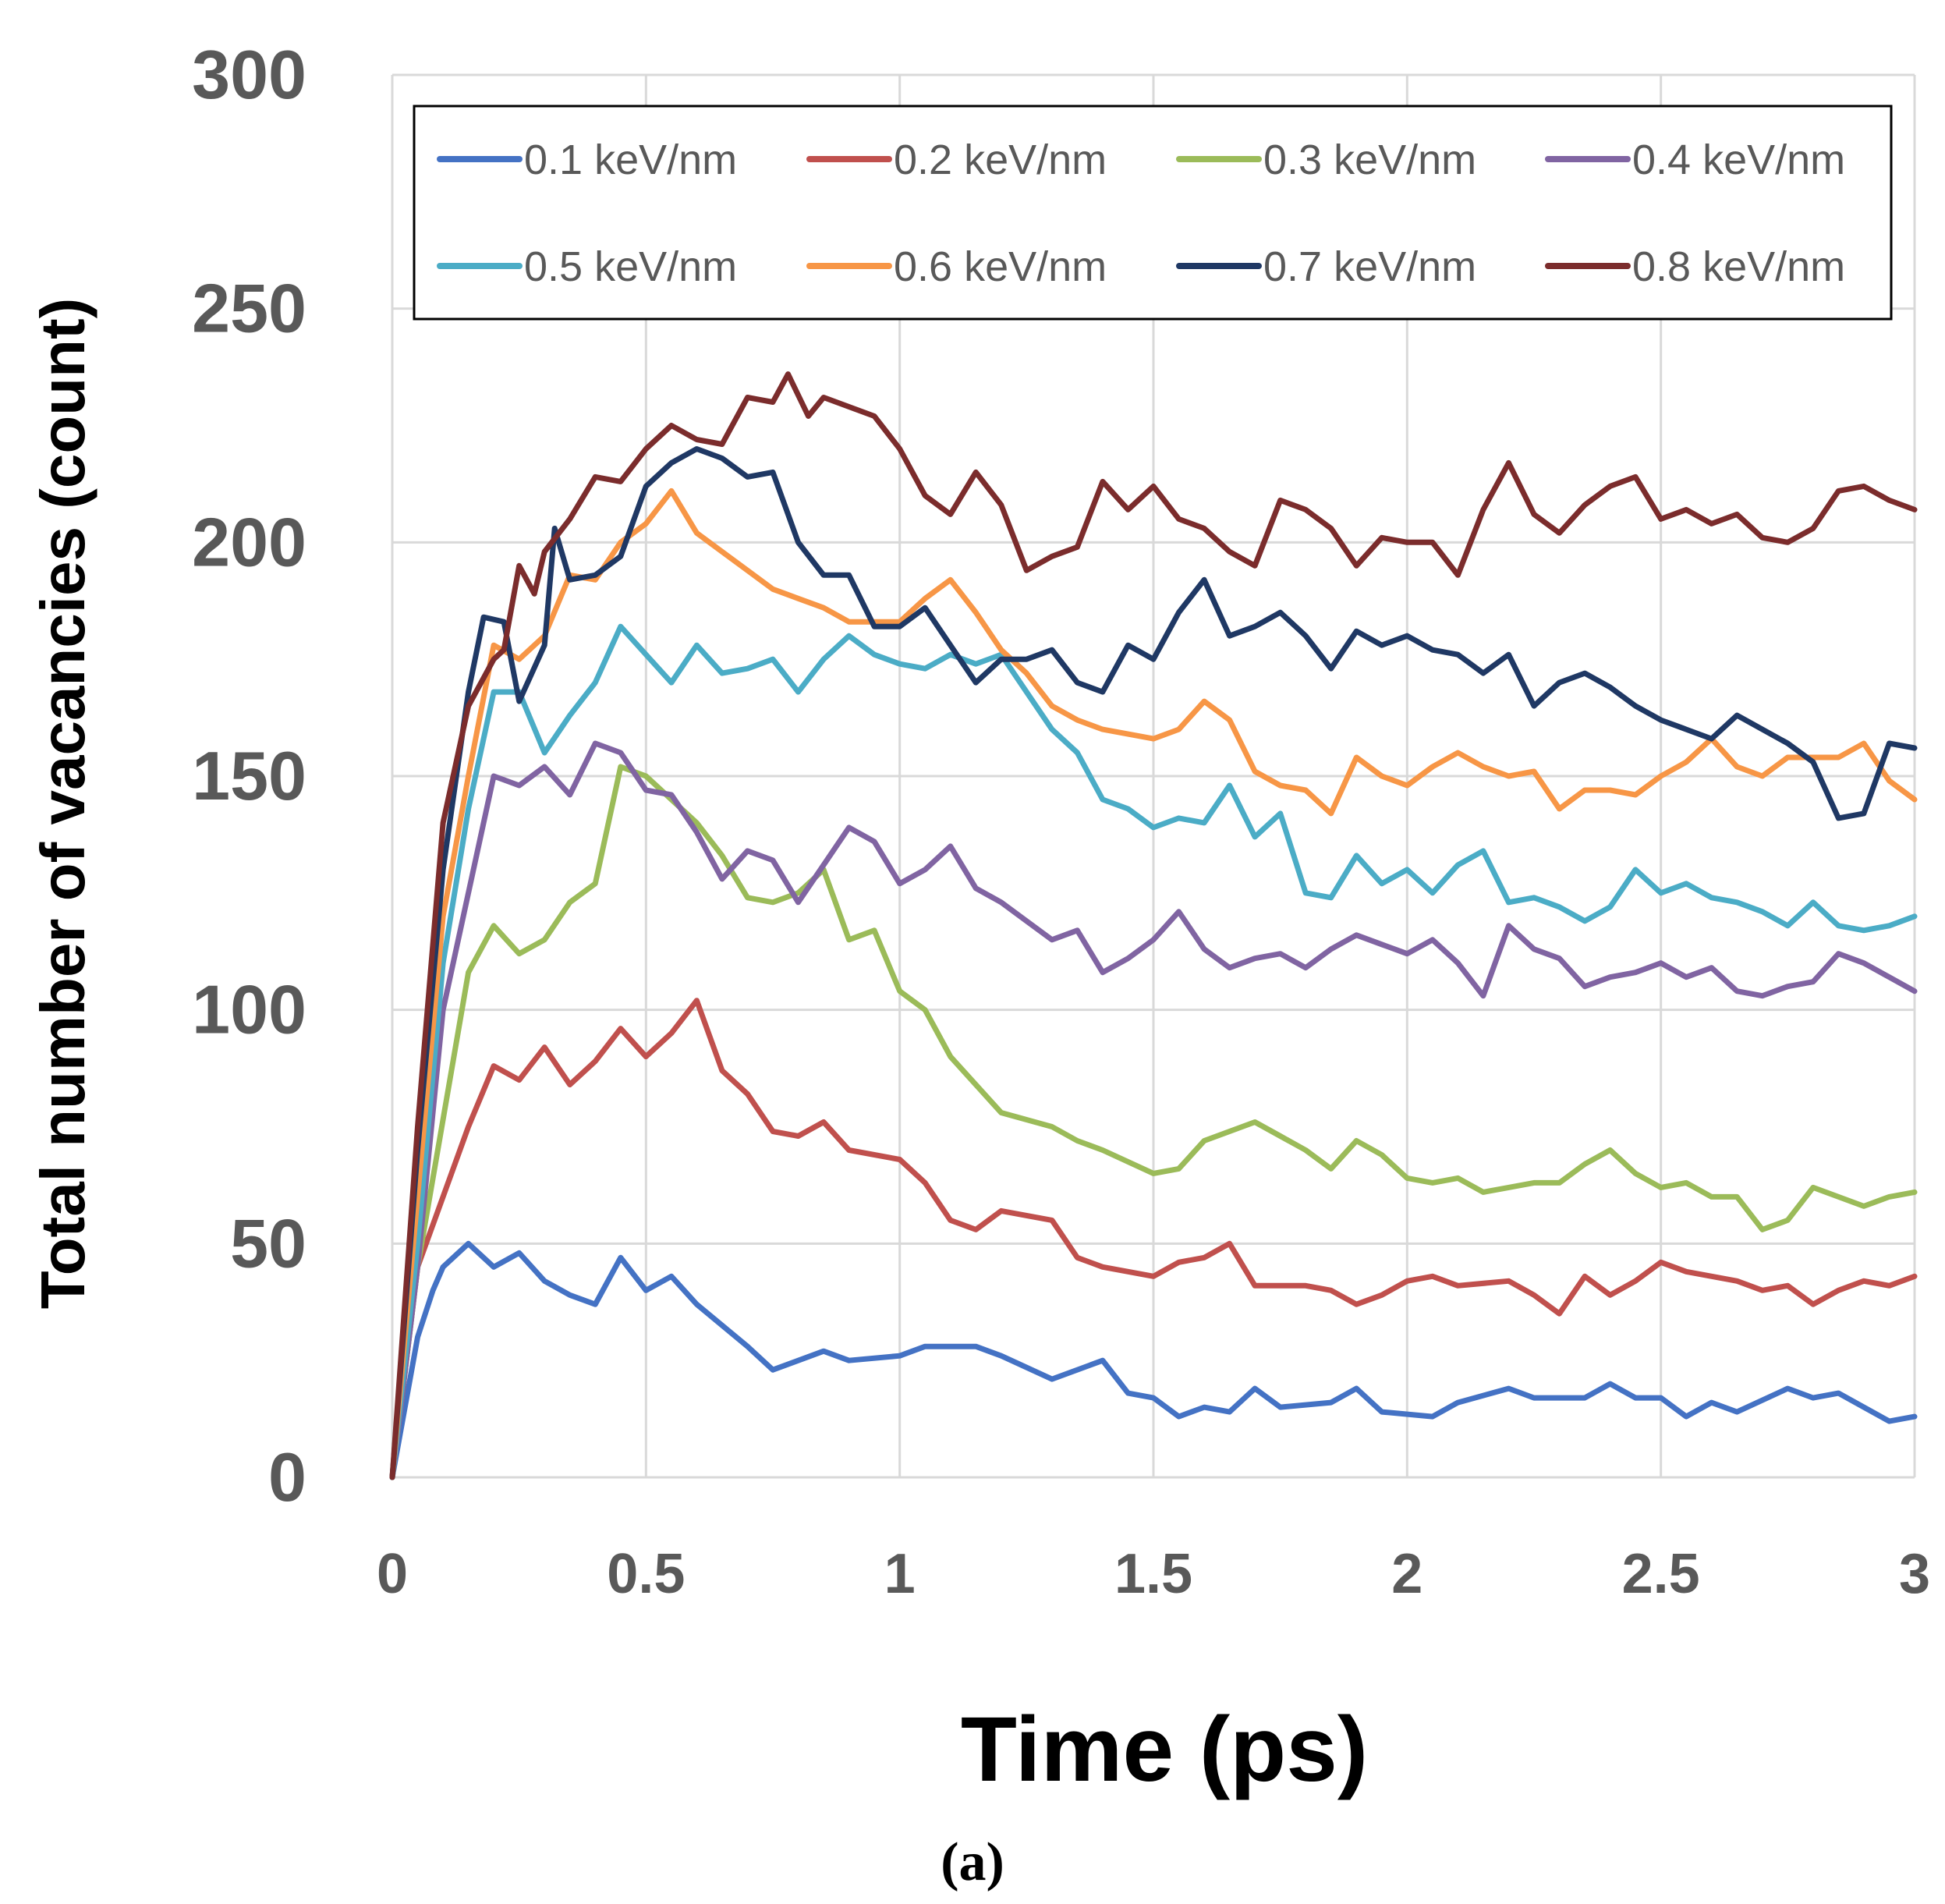 Image resolution: width=1945 pixels, height=1904 pixels. I want to click on legend-label: 0.8 keV/nm, so click(1738, 267).